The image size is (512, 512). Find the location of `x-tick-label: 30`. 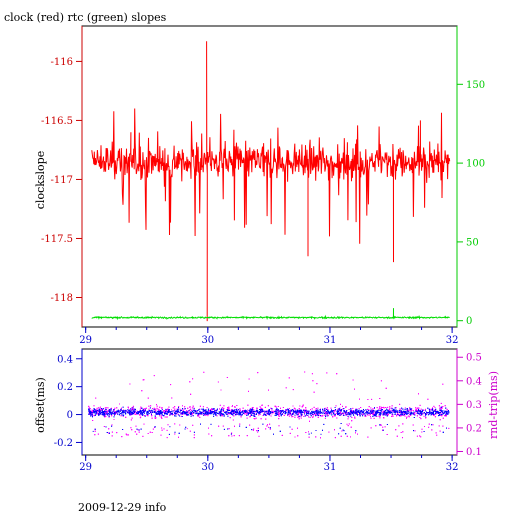

x-tick-label: 30 is located at coordinates (207, 340).